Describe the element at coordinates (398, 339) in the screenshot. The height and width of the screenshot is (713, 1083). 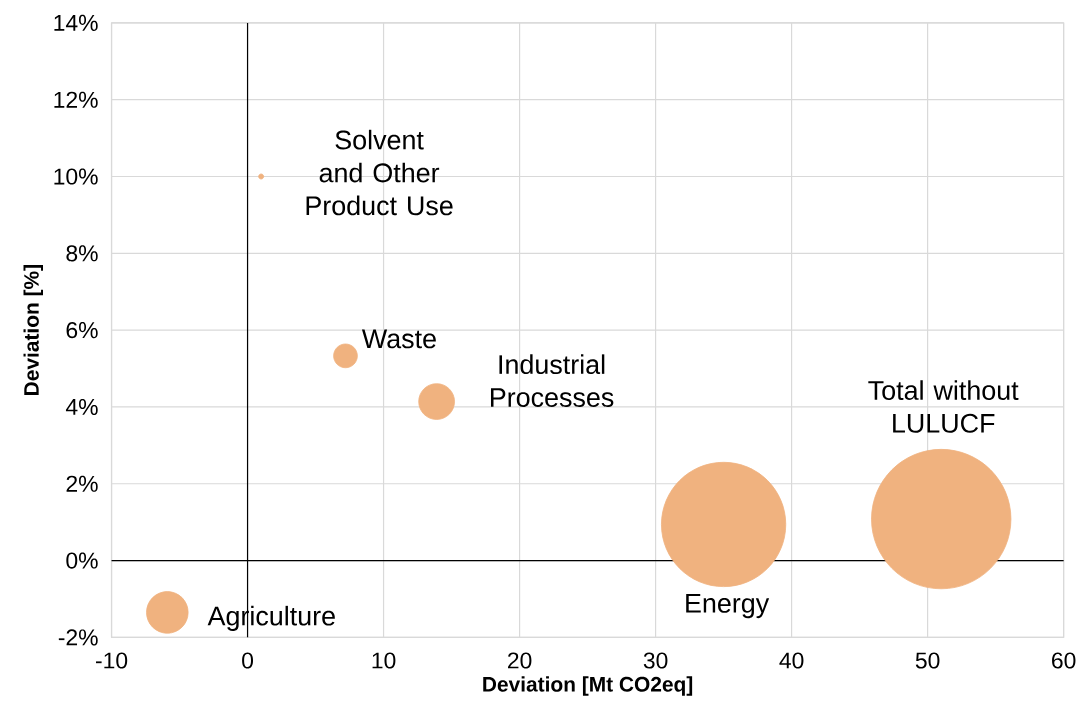
I see `annotation: Waste` at that location.